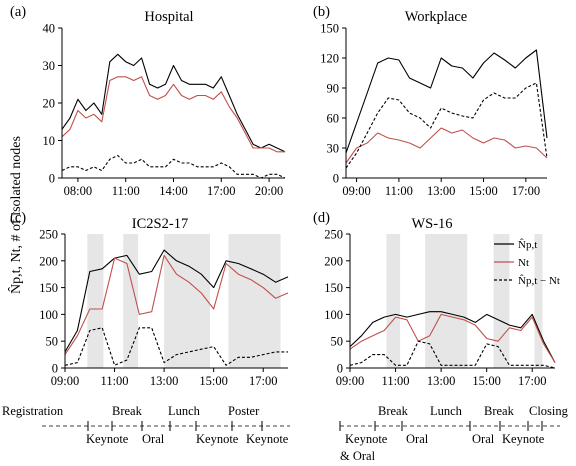 Image resolution: width=576 pixels, height=466 pixels. I want to click on x-tick-label: 14:00, so click(173, 191).